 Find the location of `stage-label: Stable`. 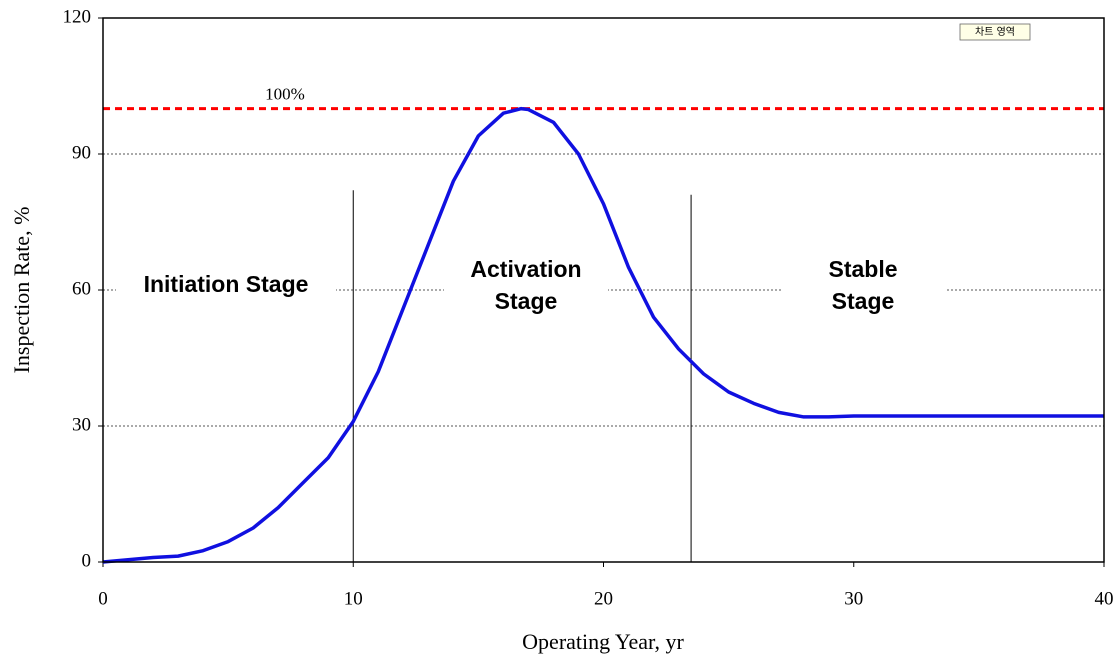

stage-label: Stable is located at coordinates (862, 269).